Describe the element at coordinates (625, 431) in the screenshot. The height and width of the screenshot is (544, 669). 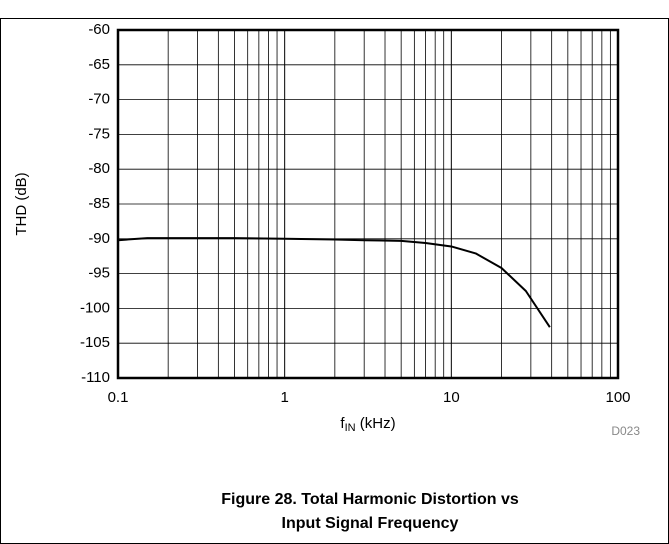
I see `note: D023` at that location.